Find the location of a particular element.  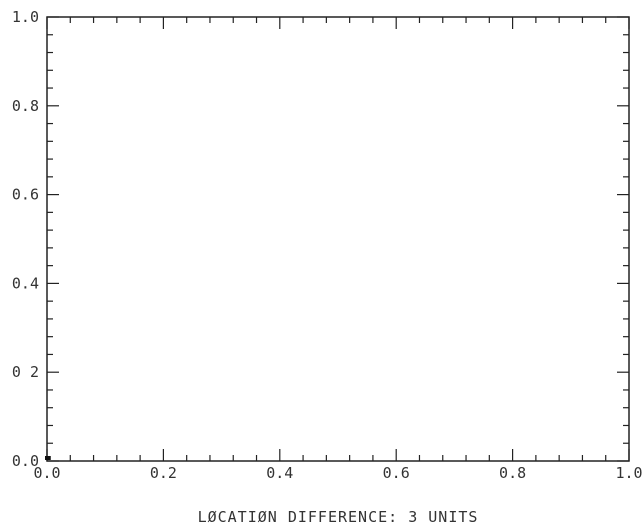

data-point is located at coordinates (48, 458).